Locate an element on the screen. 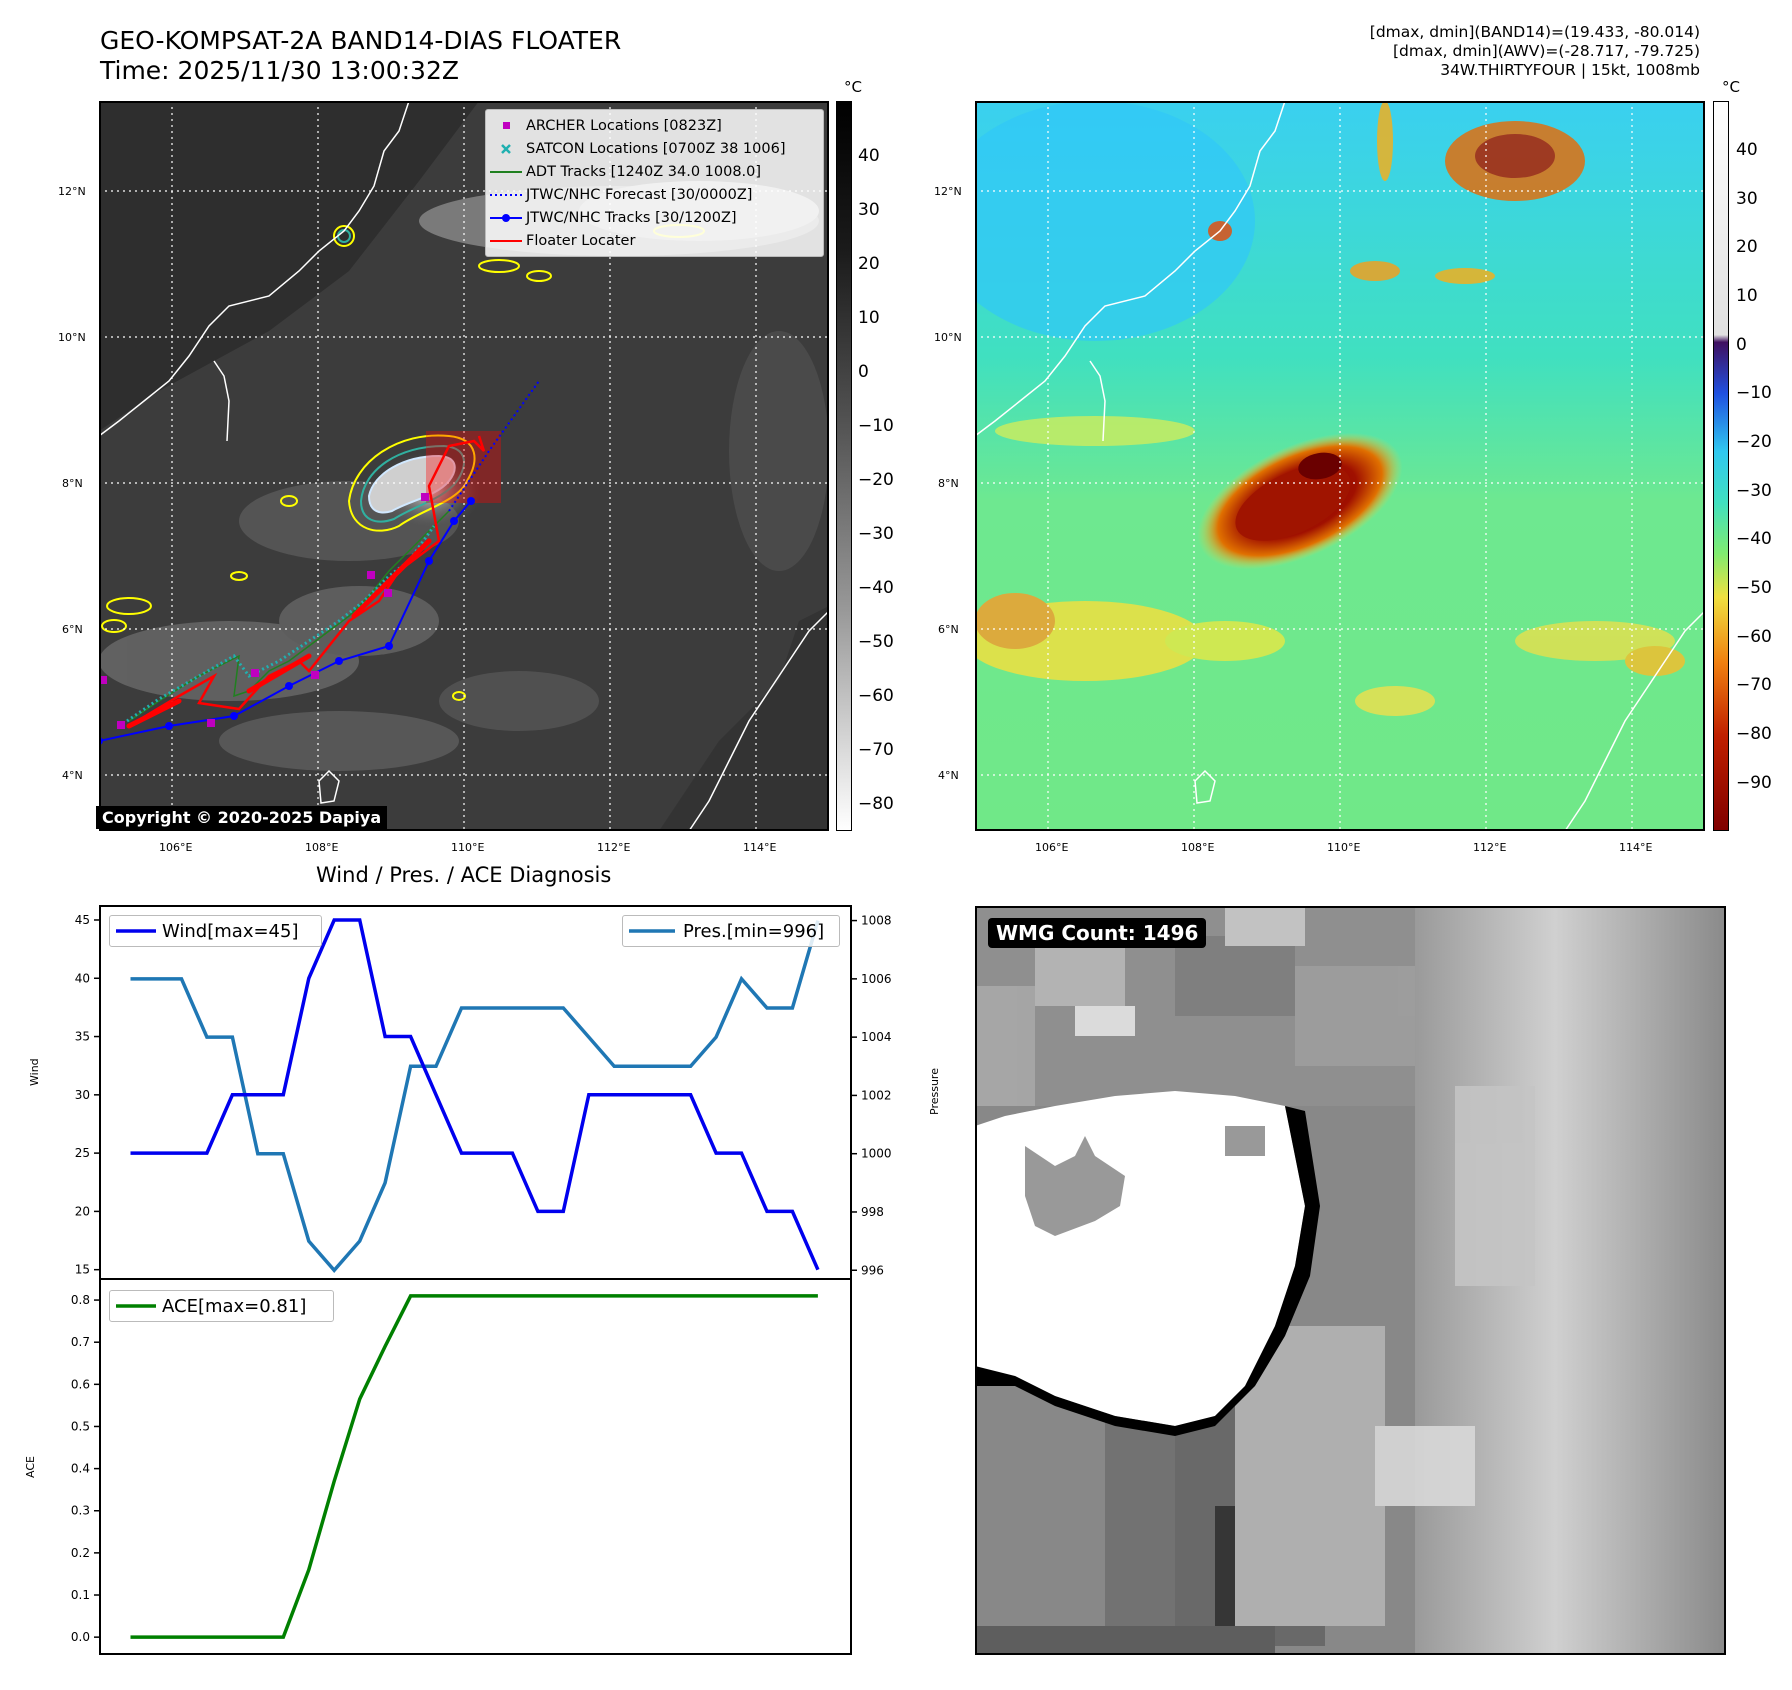  ir-cb-tick: −30 is located at coordinates (876, 534).